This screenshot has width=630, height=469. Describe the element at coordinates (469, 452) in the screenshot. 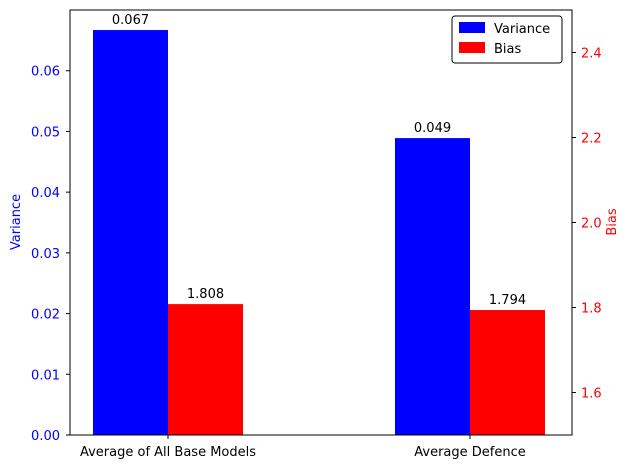

I see `x-tick-label-1: Average Defence` at that location.